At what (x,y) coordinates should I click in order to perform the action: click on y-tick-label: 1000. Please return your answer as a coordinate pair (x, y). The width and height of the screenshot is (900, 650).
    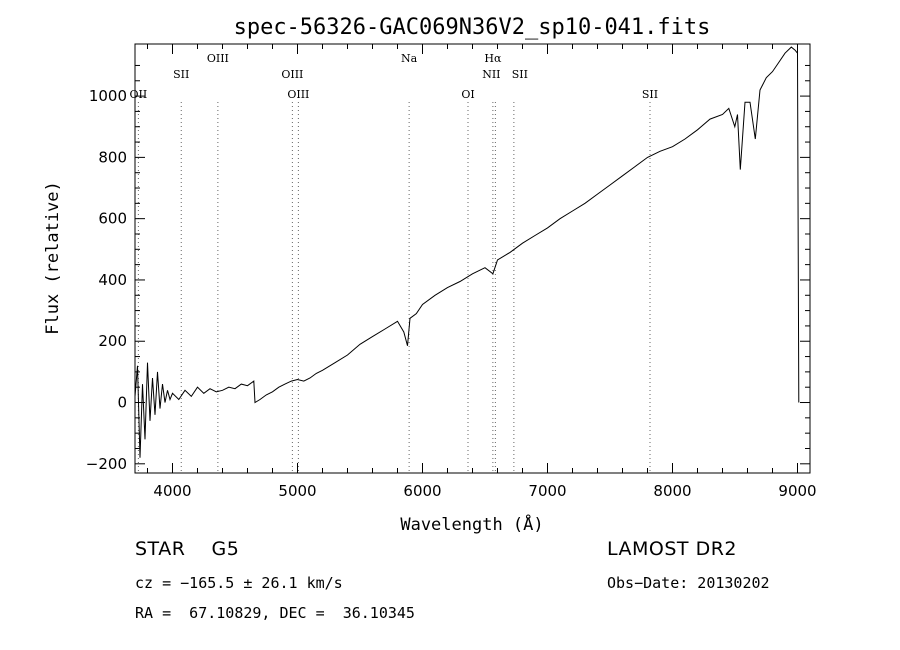
    Looking at the image, I should click on (108, 96).